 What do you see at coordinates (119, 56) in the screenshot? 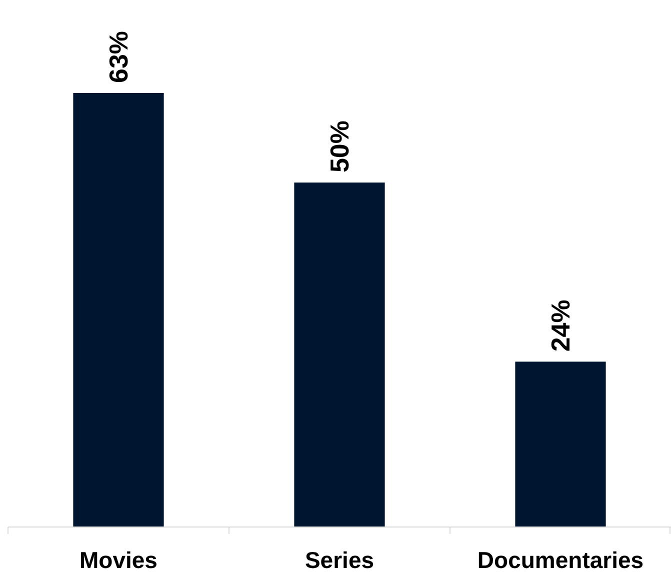
I see `data-label: 63%` at bounding box center [119, 56].